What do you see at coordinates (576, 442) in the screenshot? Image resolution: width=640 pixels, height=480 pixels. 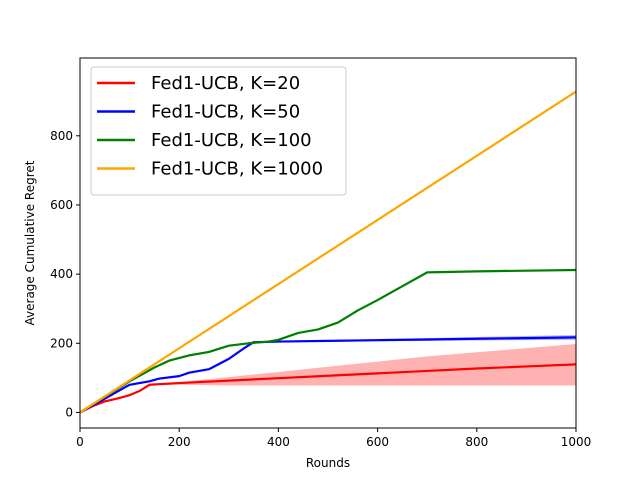 I see `x-tick-label-5: 1000` at bounding box center [576, 442].